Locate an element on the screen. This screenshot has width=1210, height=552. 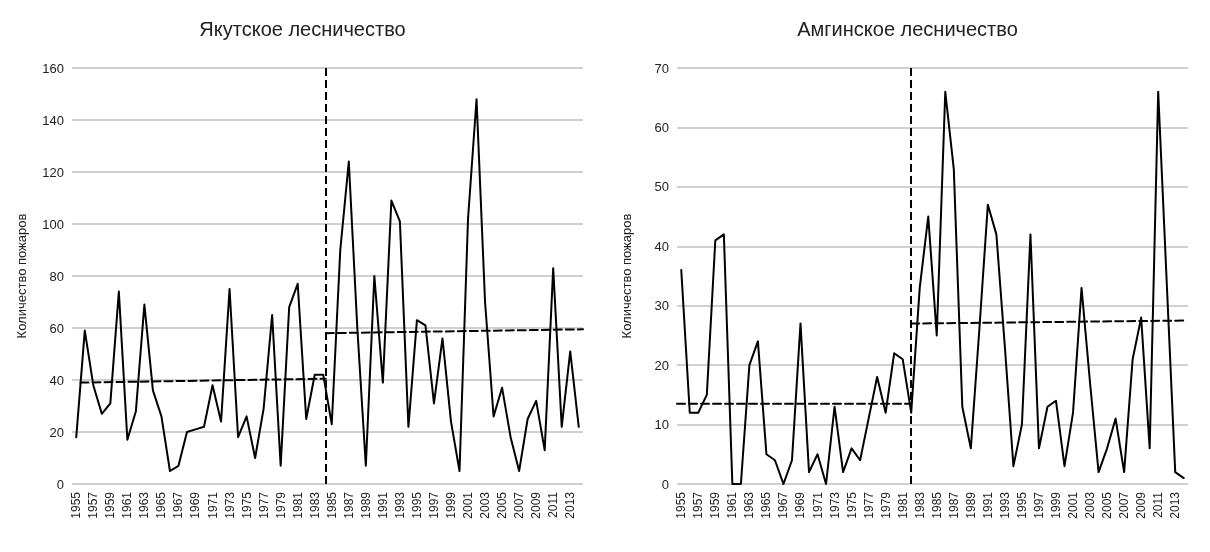
y-tick-label: 100 is located at coordinates (53, 224).